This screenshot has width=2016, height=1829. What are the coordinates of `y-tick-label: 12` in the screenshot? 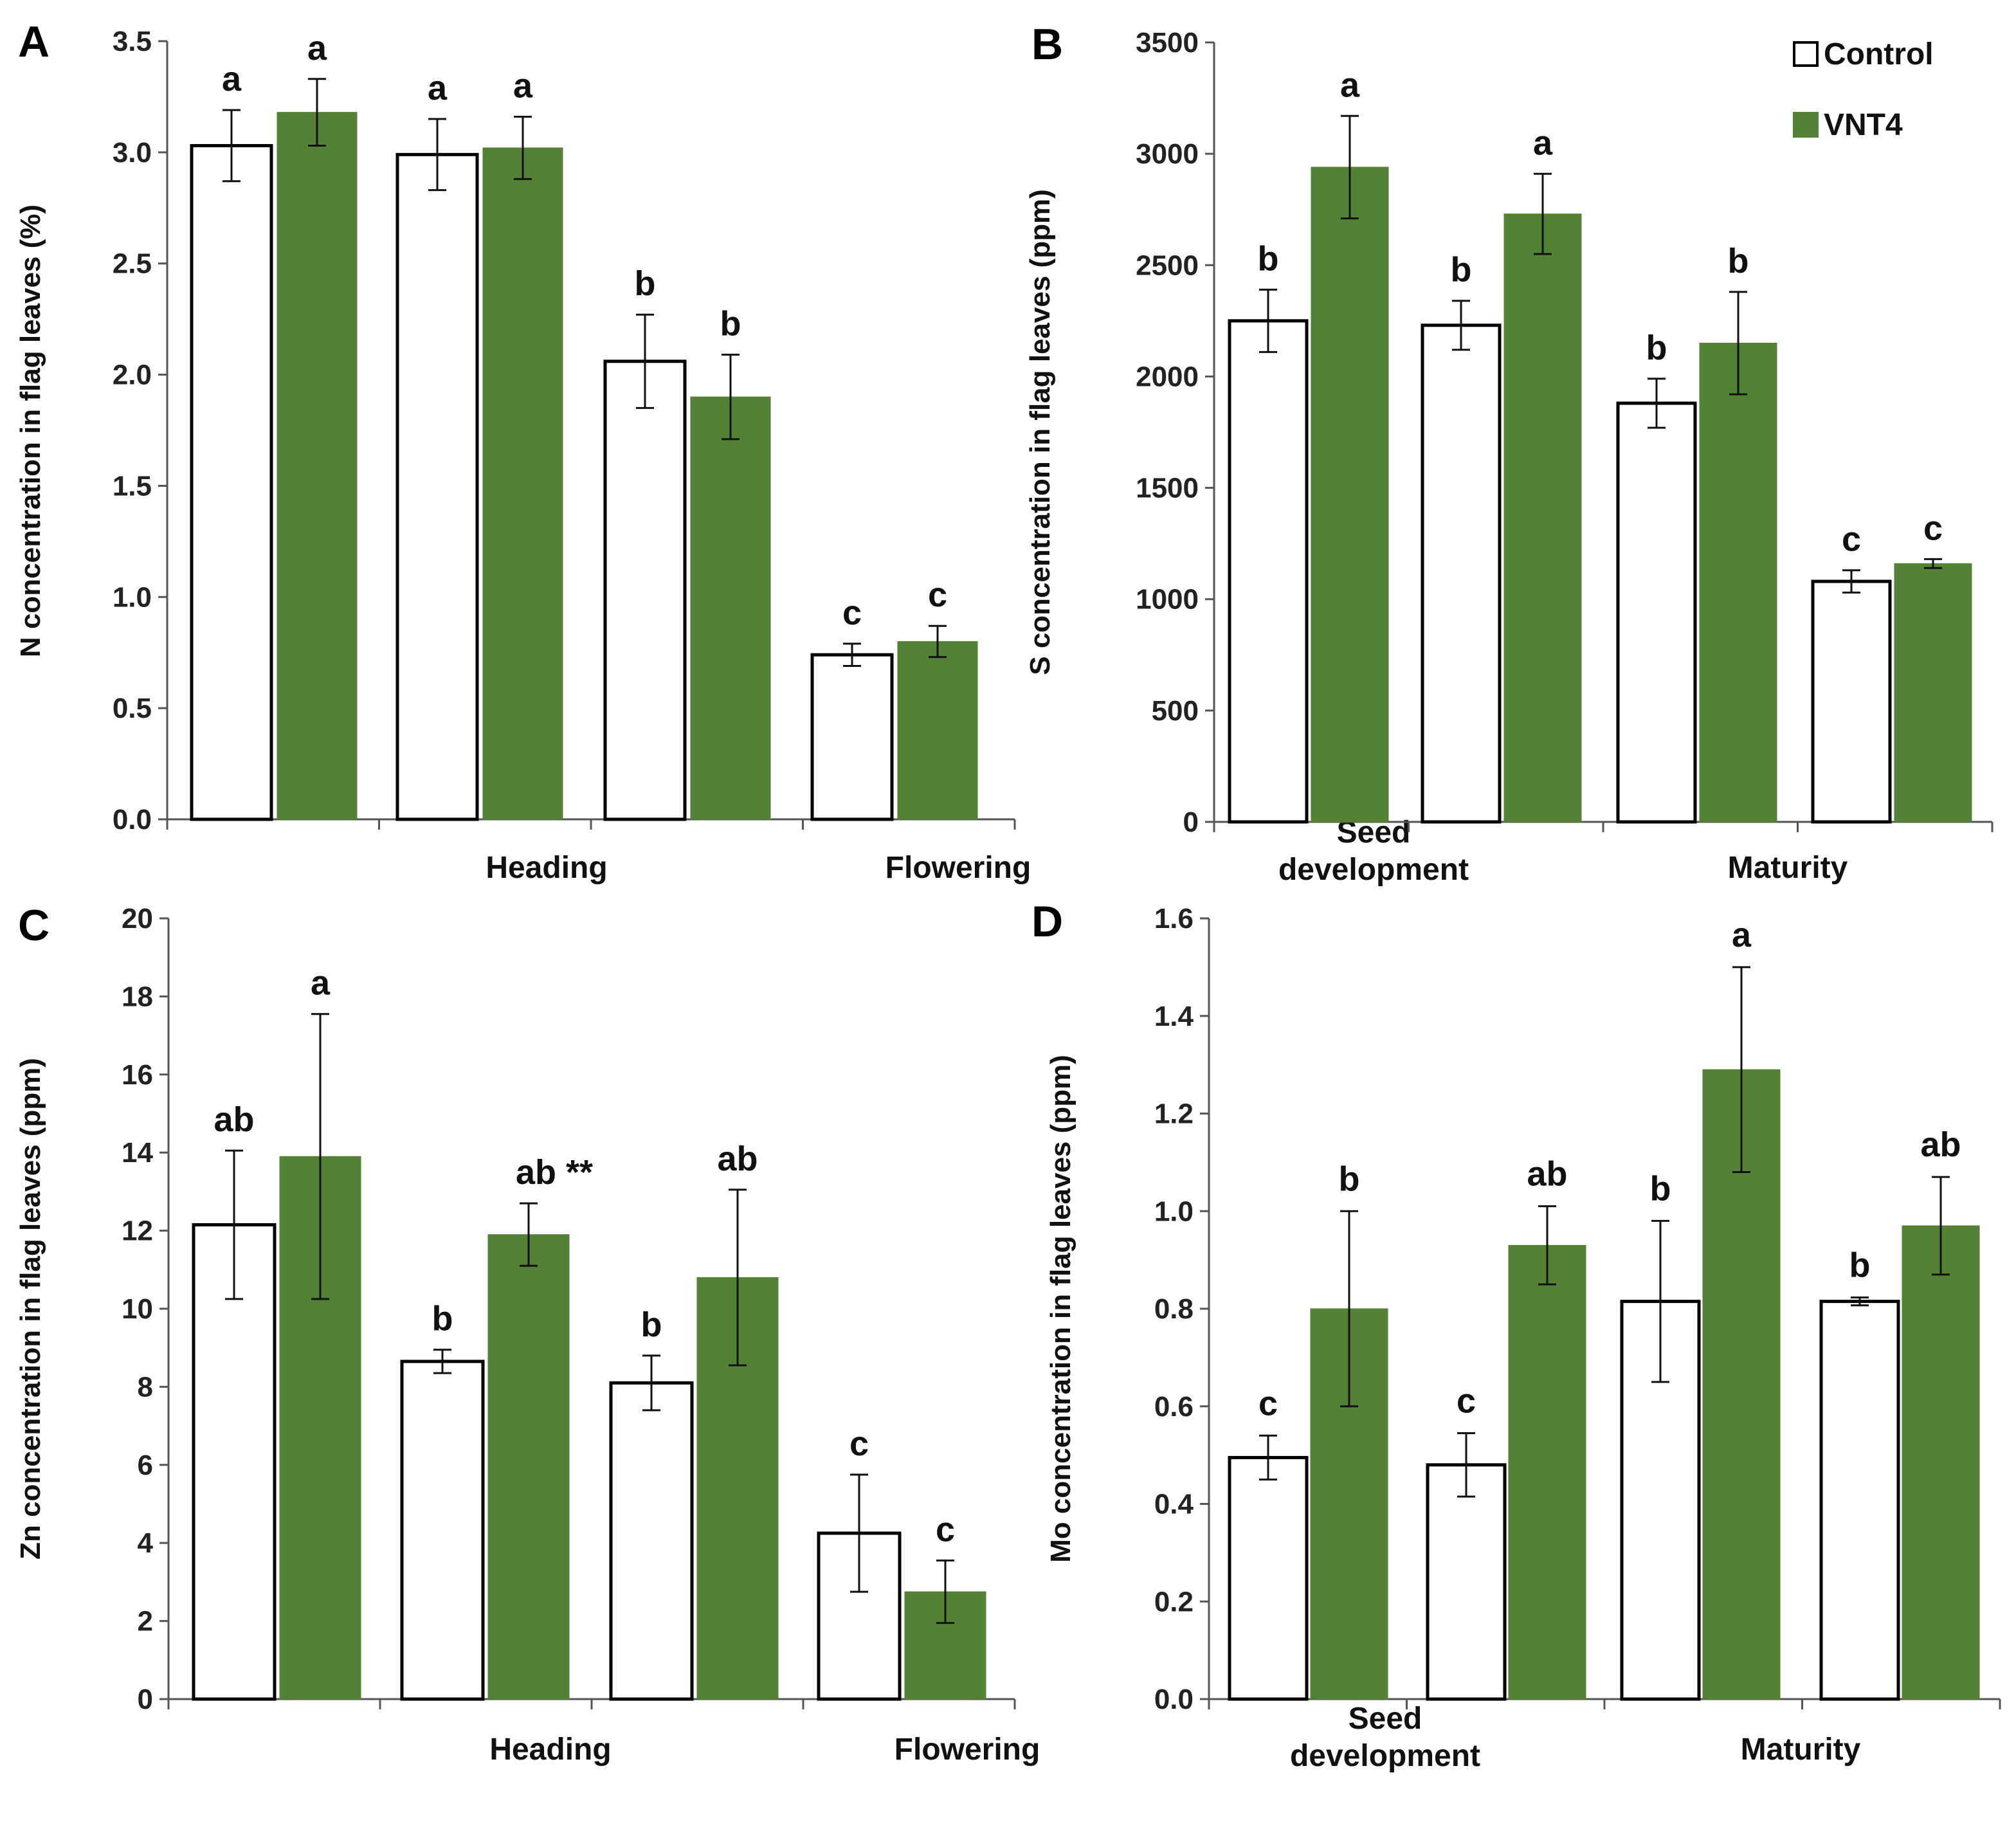 It's located at (137, 1231).